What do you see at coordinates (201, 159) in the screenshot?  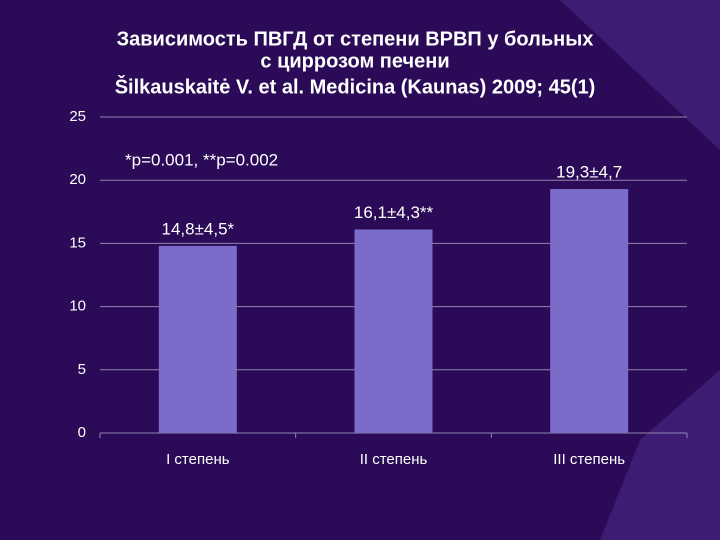 I see `annotation: *p=0.001, **p=0.002` at bounding box center [201, 159].